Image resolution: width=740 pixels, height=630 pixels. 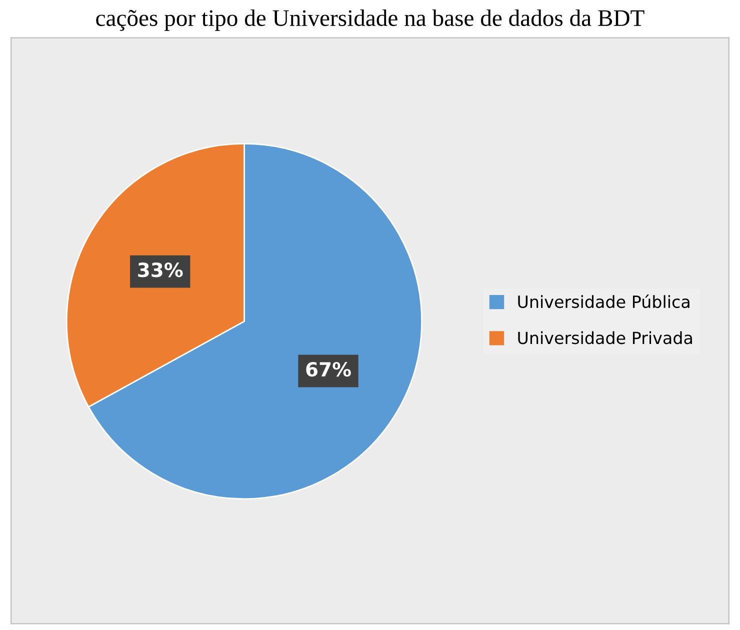 What do you see at coordinates (370, 20) in the screenshot?
I see `chart-title: cações por tipo de Universidade na base de dados da BDT` at bounding box center [370, 20].